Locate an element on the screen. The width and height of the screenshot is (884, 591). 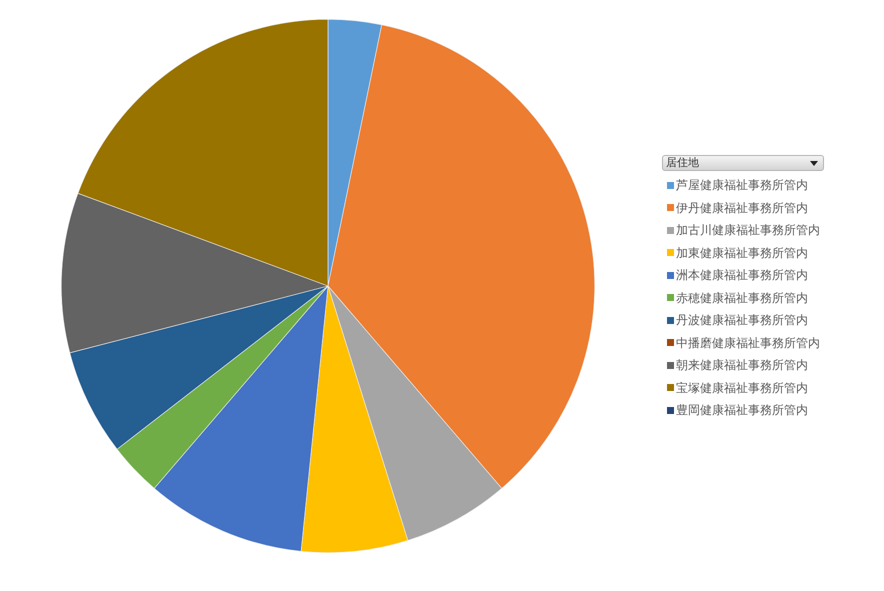
legend-label: 中播磨健康福祉事務所管内 is located at coordinates (748, 343).